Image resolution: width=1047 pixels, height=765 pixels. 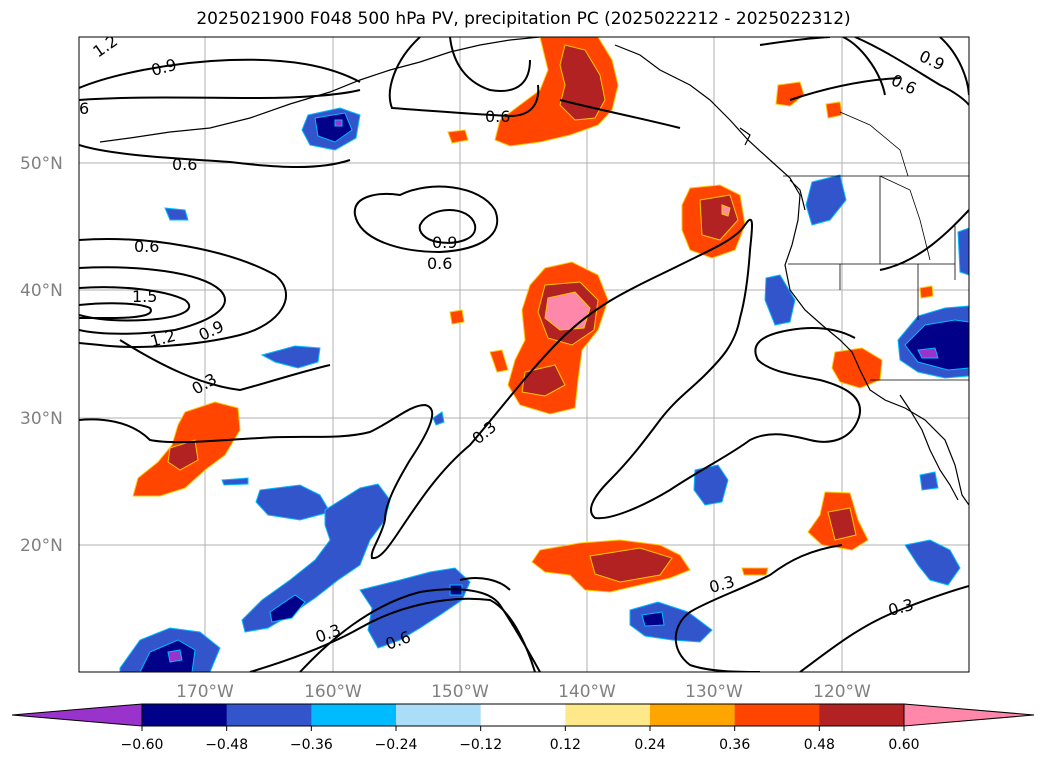 What do you see at coordinates (523, 692) in the screenshot?
I see `lon-labels: 170°W 160°W 150°W 140°W 130°W 120°W` at bounding box center [523, 692].